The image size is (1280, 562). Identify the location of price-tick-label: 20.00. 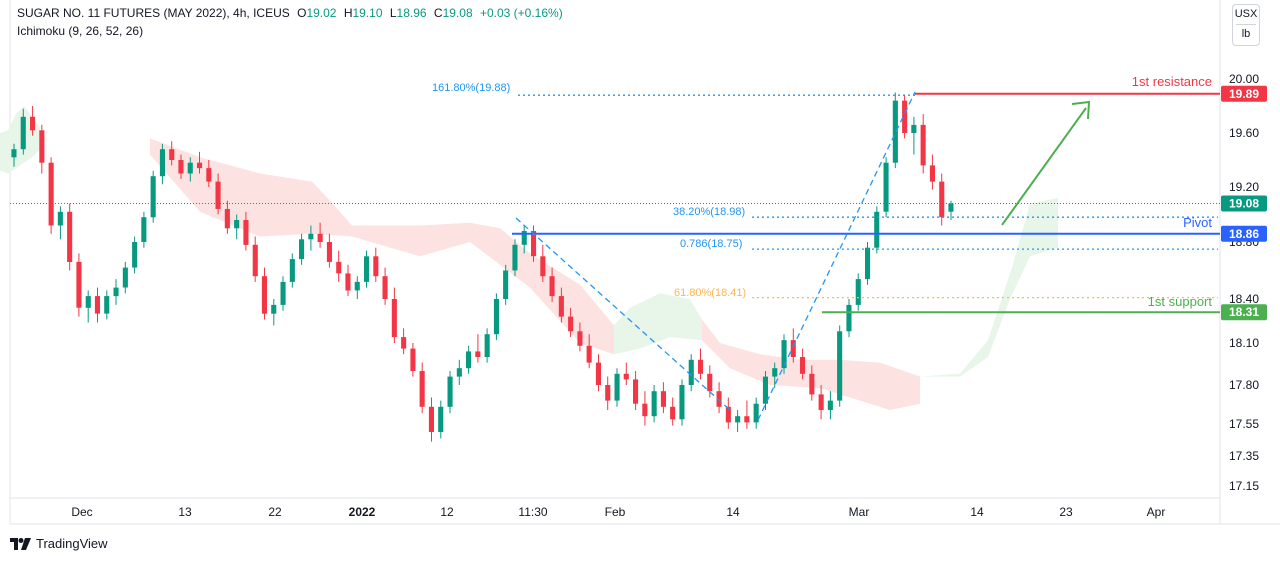
(1244, 79).